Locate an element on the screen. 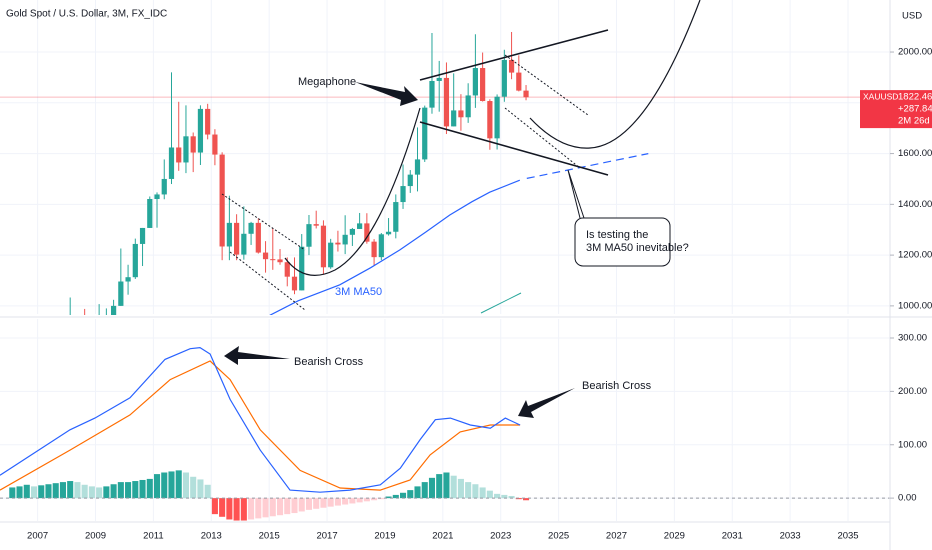  y-tick-label: 1000.00 is located at coordinates (915, 305).